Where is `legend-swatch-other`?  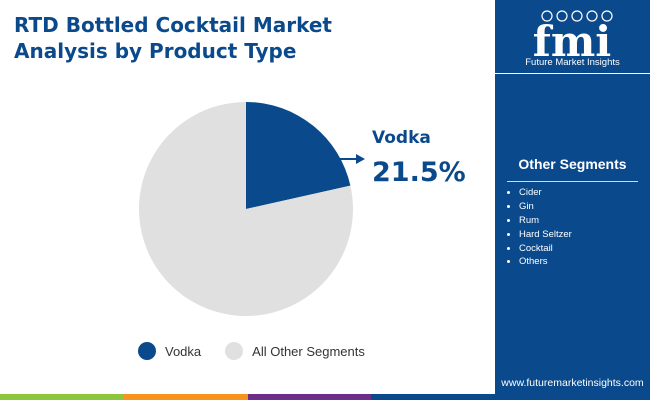
legend-swatch-other is located at coordinates (234, 351).